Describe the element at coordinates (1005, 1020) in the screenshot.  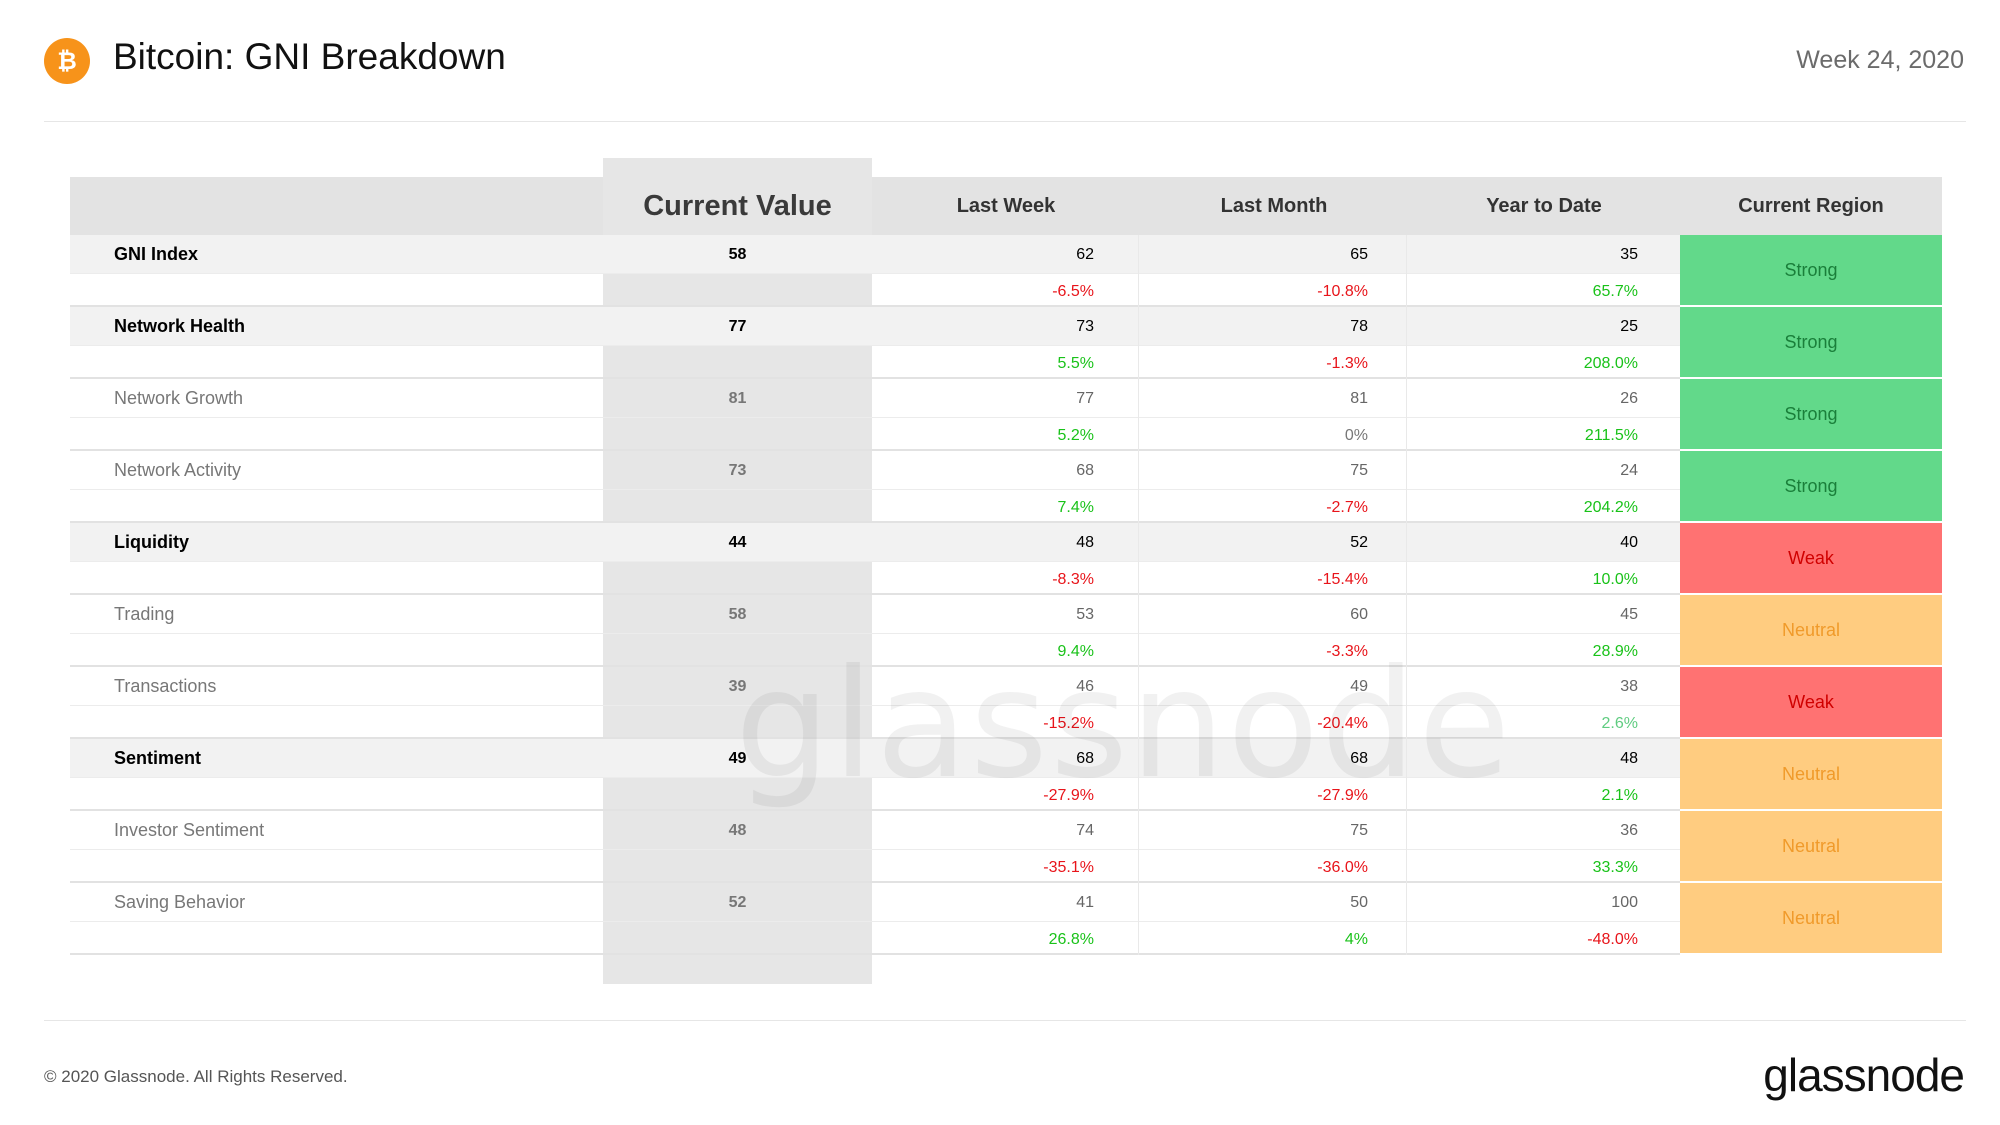
I see `bottom-divider` at that location.